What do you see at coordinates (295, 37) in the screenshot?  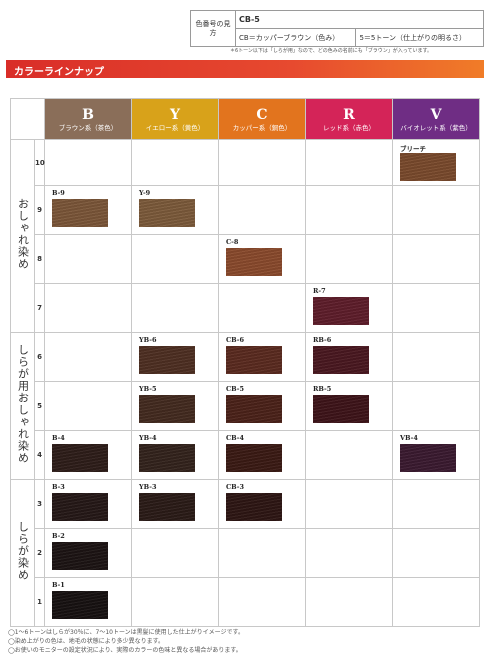 I see `legend-color-desc: CB＝カッパーブラウン（色み）` at bounding box center [295, 37].